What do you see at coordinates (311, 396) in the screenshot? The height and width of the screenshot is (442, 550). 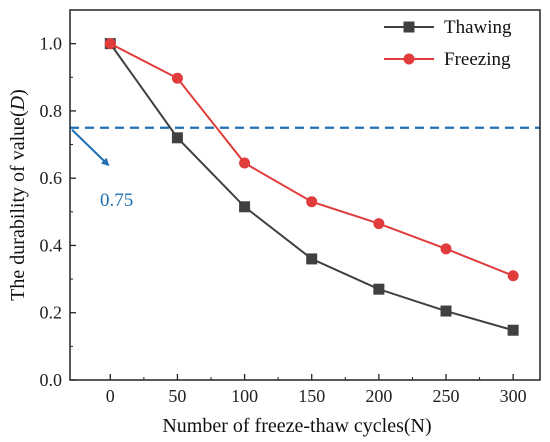 I see `x-tick-label: 150` at bounding box center [311, 396].